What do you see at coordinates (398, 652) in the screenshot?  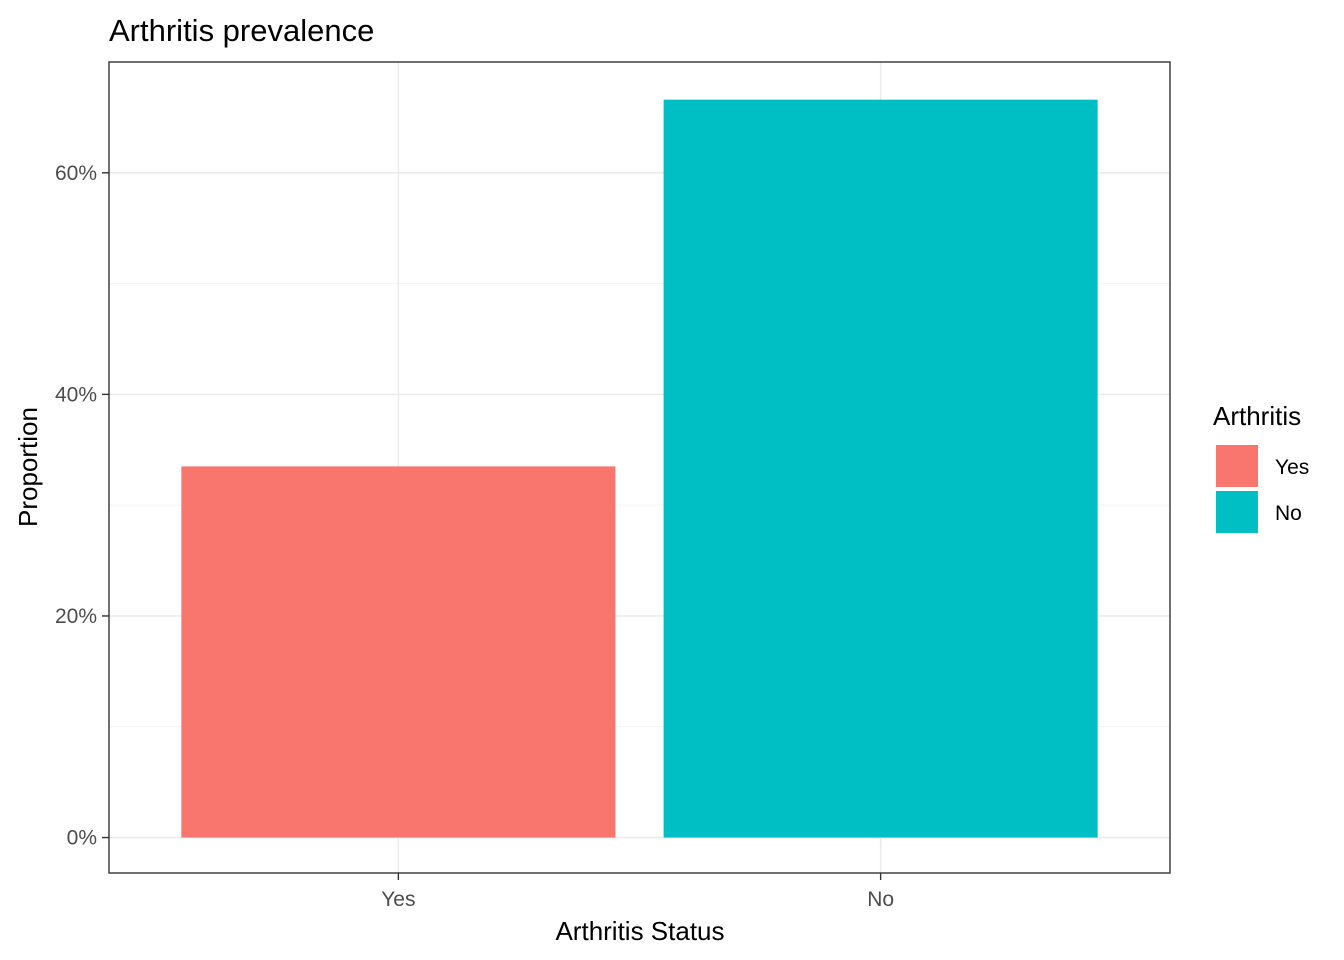 I see `bar-yes` at bounding box center [398, 652].